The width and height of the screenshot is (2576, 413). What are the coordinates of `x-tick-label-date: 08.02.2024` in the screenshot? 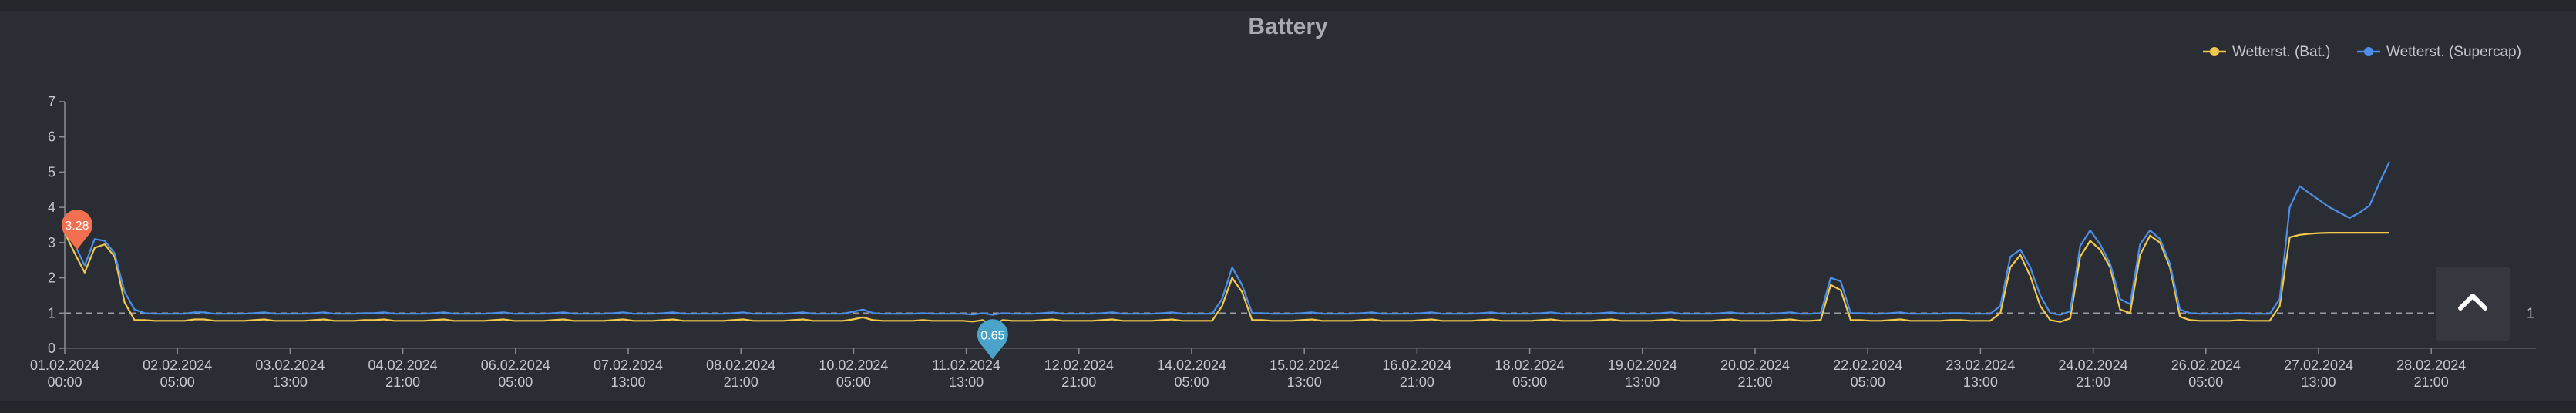 It's located at (740, 366).